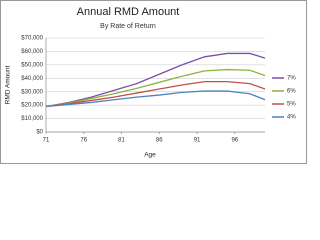  What do you see at coordinates (197, 141) in the screenshot?
I see `x-tick-label: 91` at bounding box center [197, 141].